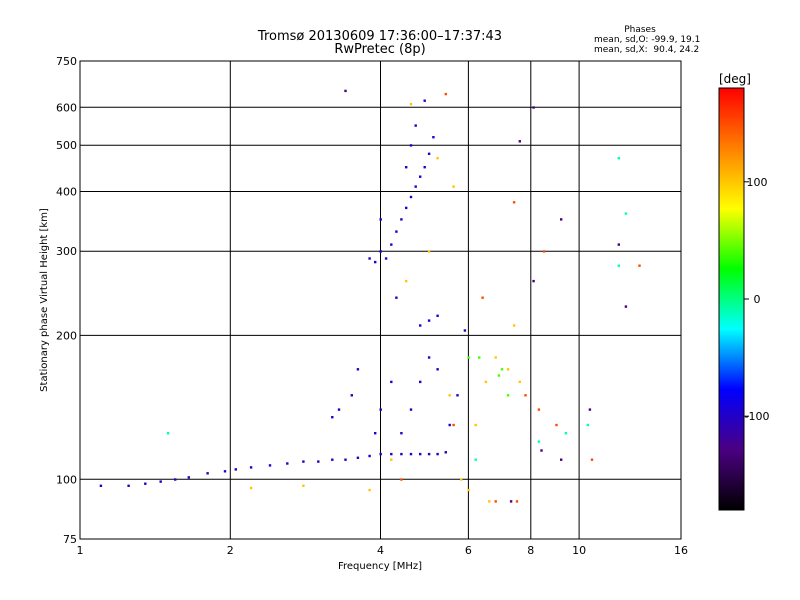 This screenshot has height=600, width=800. Describe the element at coordinates (731, 299) in the screenshot. I see `colorbar` at that location.